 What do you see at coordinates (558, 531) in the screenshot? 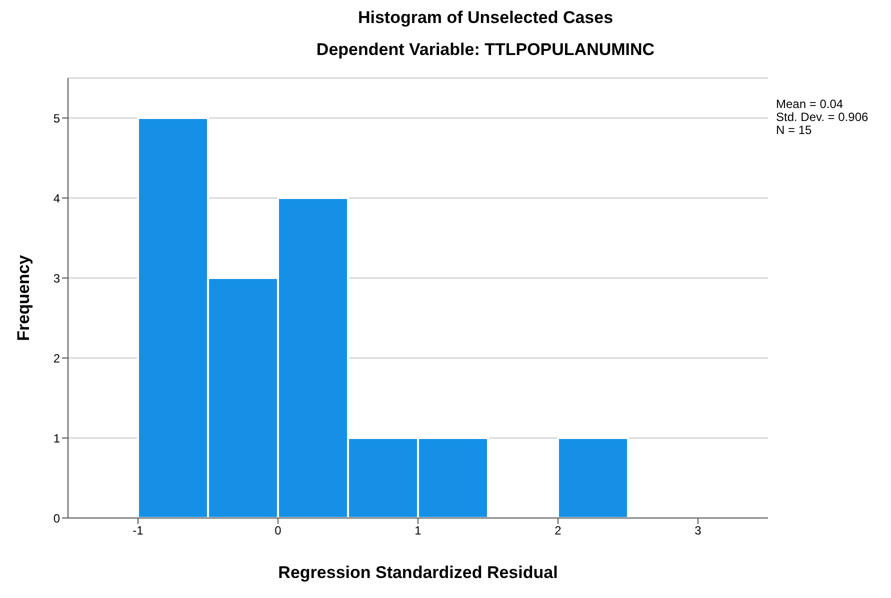
I see `x-tick-label: 2` at bounding box center [558, 531].